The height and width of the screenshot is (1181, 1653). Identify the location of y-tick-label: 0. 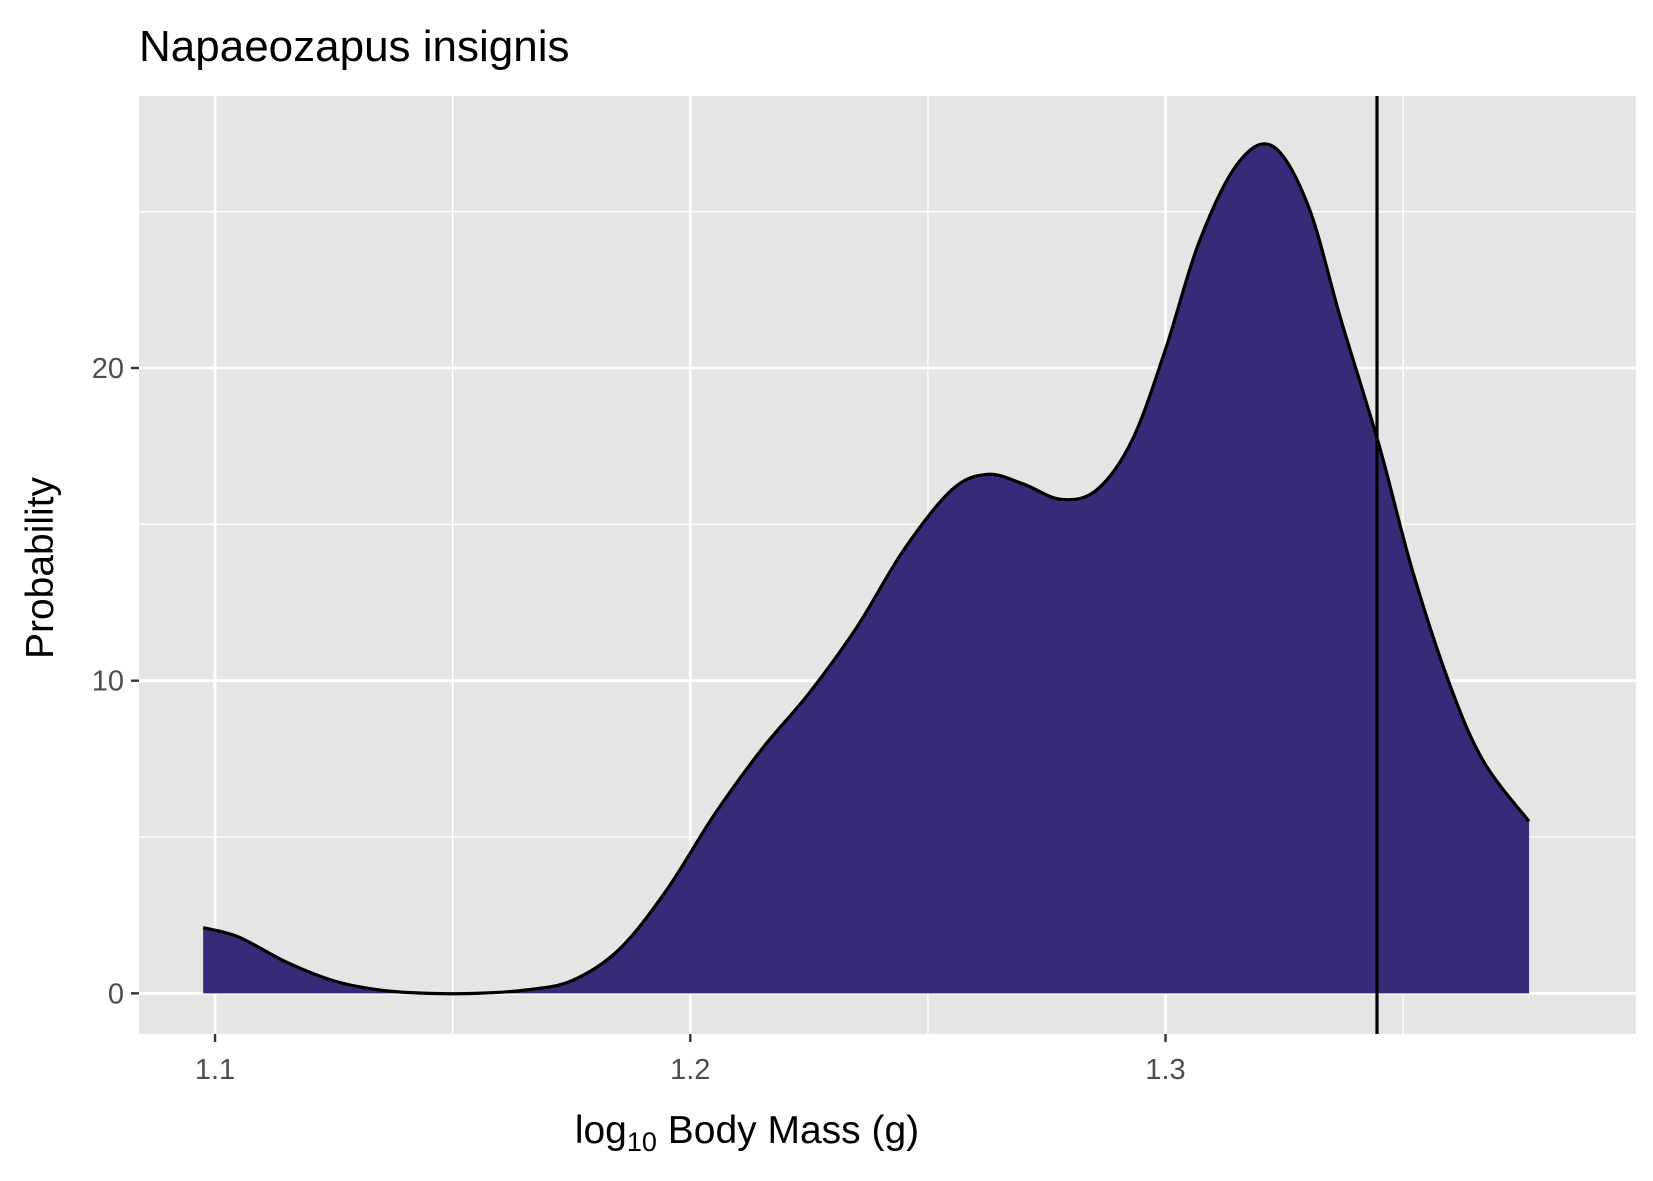
(116, 994).